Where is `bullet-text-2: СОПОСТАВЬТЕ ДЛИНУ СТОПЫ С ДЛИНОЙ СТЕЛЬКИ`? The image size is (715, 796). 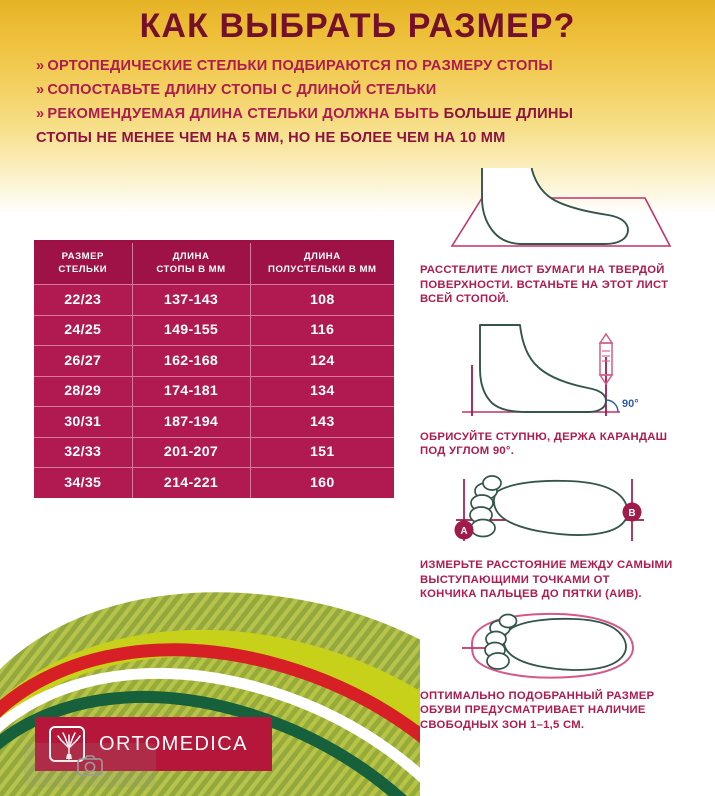 bullet-text-2: СОПОСТАВЬТЕ ДЛИНУ СТОПЫ С ДЛИНОЙ СТЕЛЬКИ is located at coordinates (242, 90).